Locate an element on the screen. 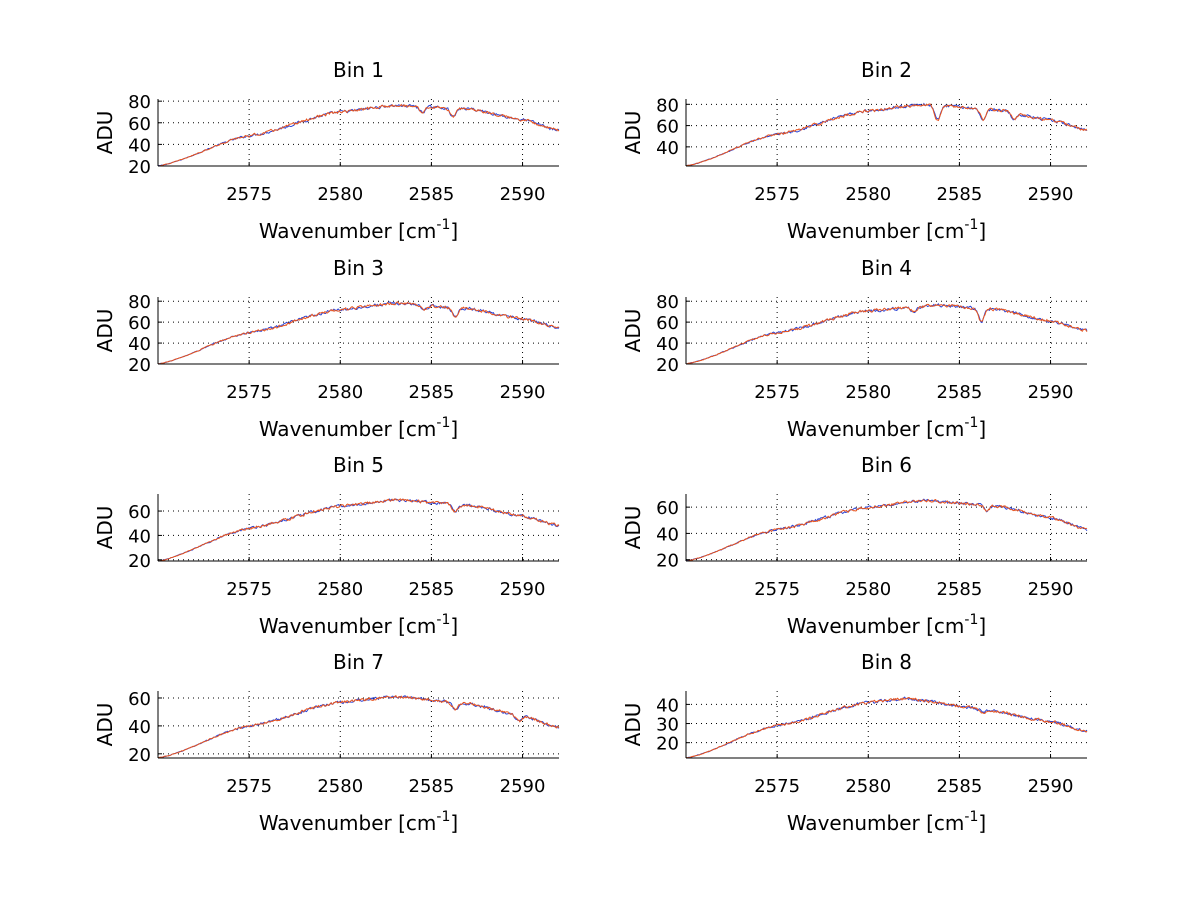 The height and width of the screenshot is (901, 1200). subplot-title: Bin 8 is located at coordinates (886, 662).